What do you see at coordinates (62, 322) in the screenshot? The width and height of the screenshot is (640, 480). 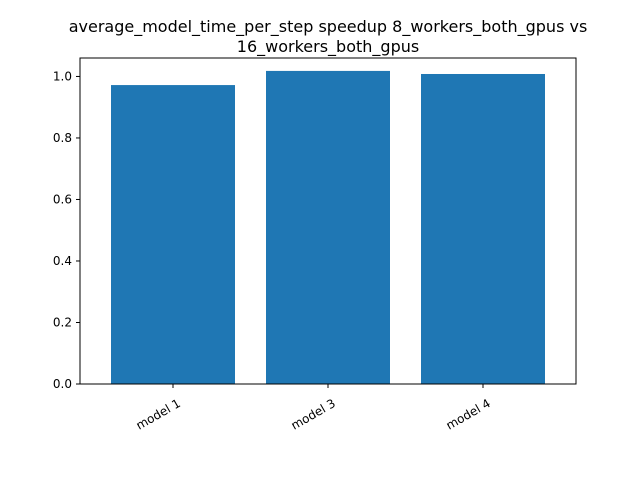 I see `y-tick-label: 0.2` at bounding box center [62, 322].